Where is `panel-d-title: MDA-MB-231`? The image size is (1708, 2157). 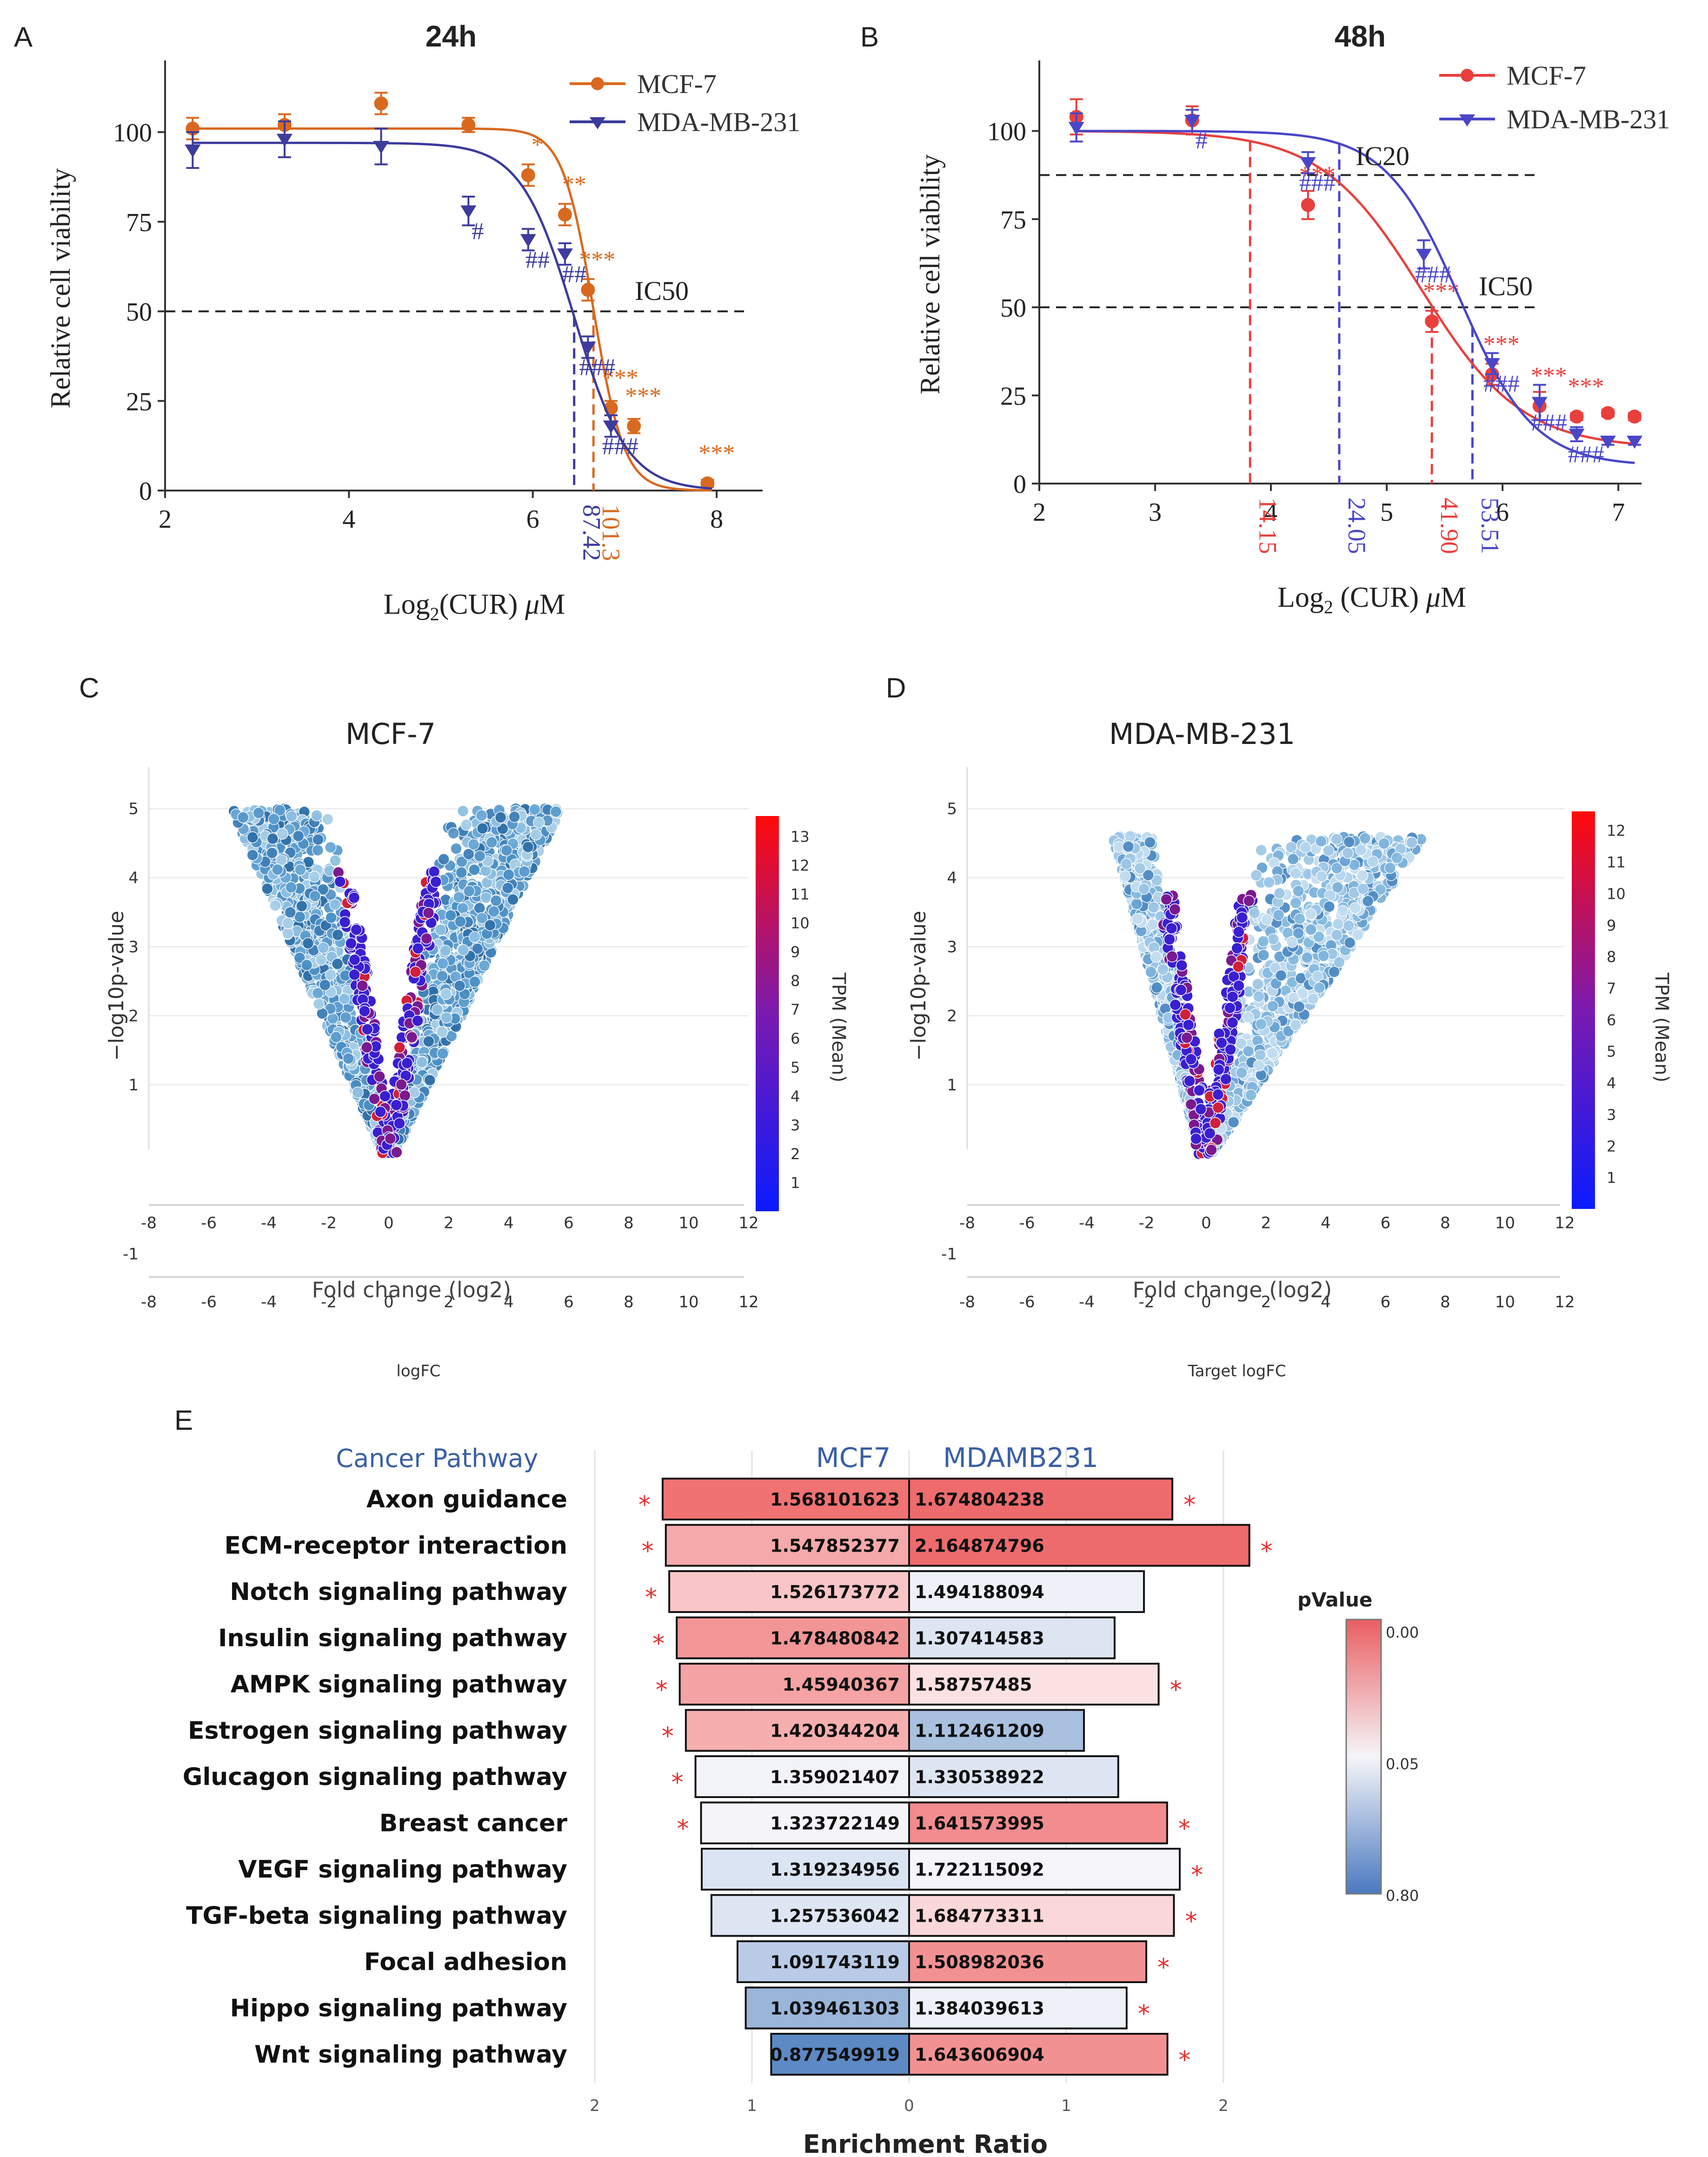
panel-d-title: MDA-MB-231 is located at coordinates (1202, 734).